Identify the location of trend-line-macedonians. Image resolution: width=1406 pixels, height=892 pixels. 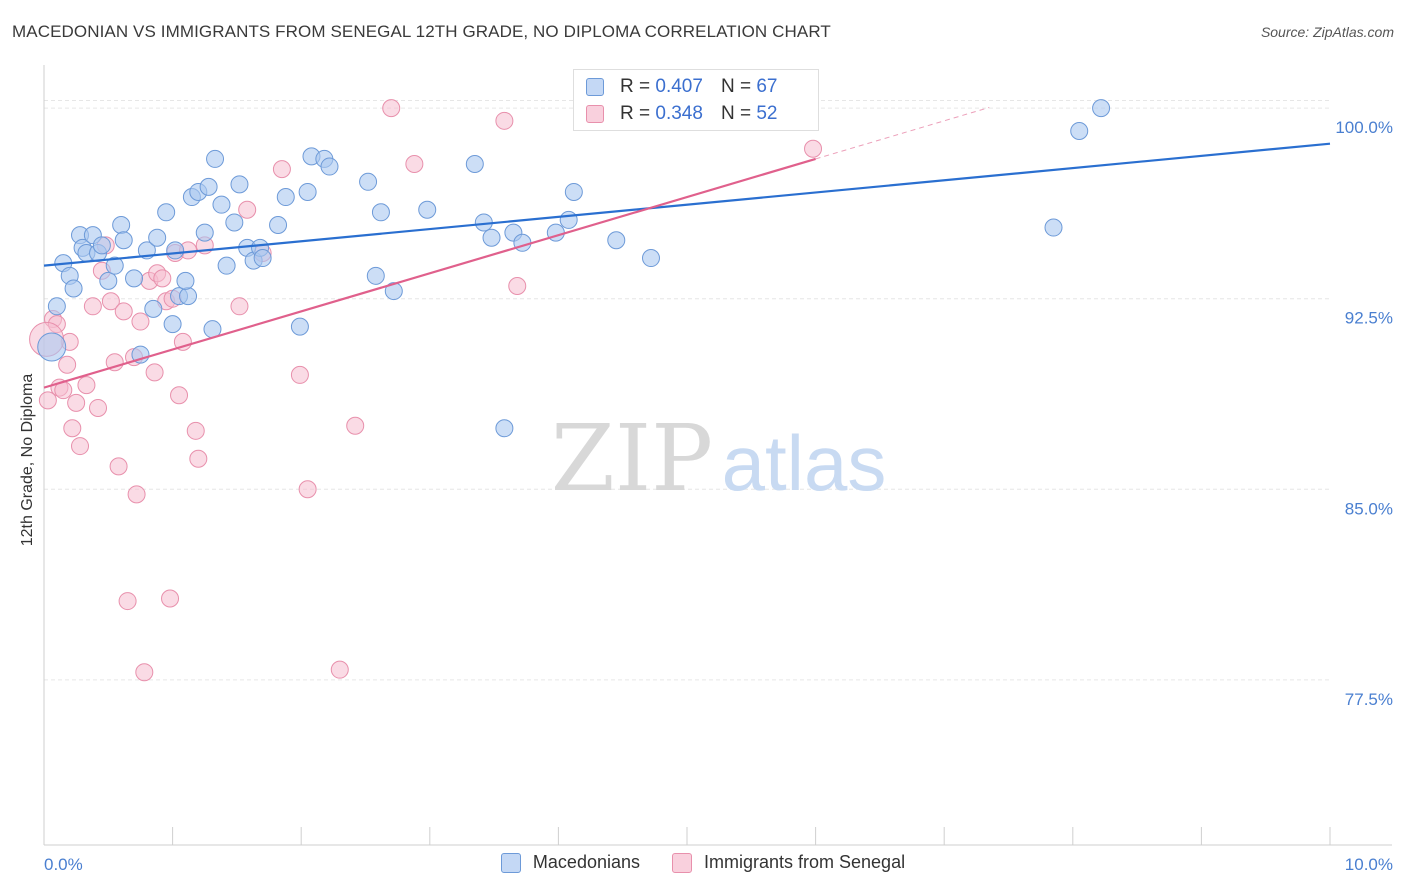
(687, 204).